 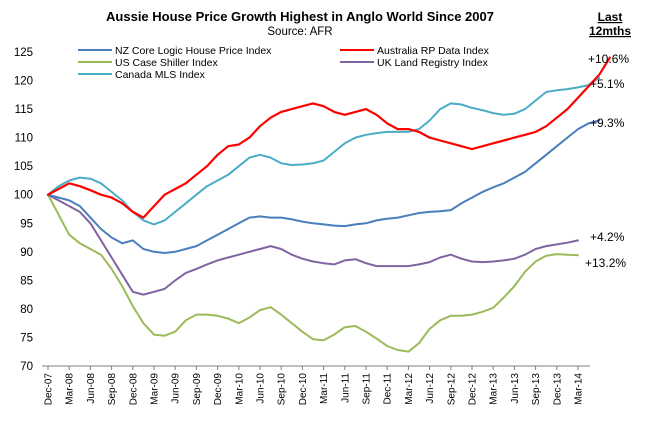 I want to click on growth-annotation: +4.2%, so click(x=607, y=237).